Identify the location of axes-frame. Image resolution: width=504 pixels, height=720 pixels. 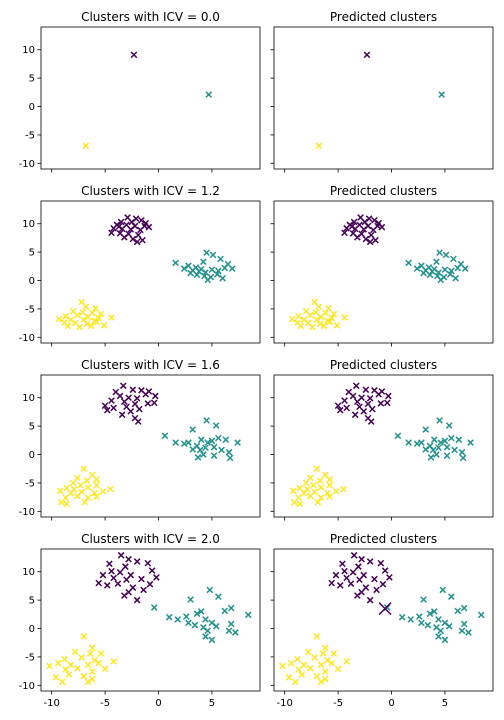
(150, 272).